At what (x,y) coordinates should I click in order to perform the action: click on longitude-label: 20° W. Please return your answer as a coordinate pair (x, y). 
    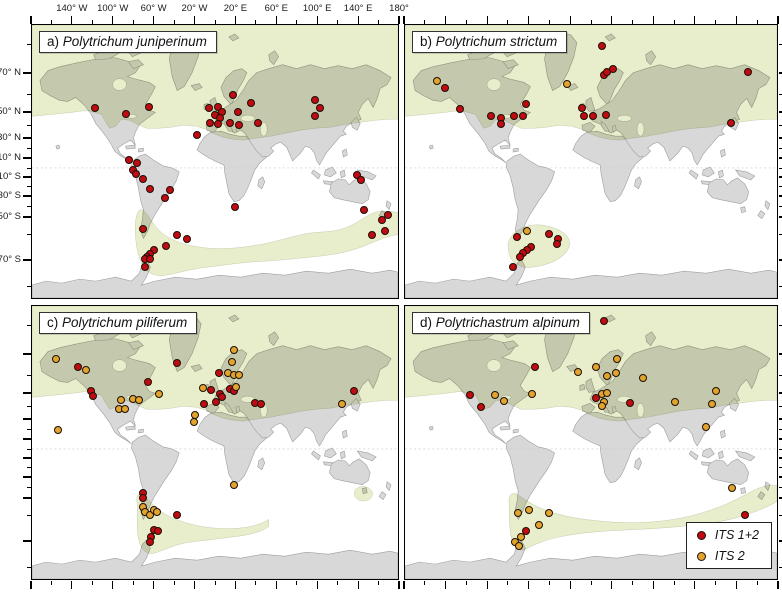
    Looking at the image, I should click on (194, 8).